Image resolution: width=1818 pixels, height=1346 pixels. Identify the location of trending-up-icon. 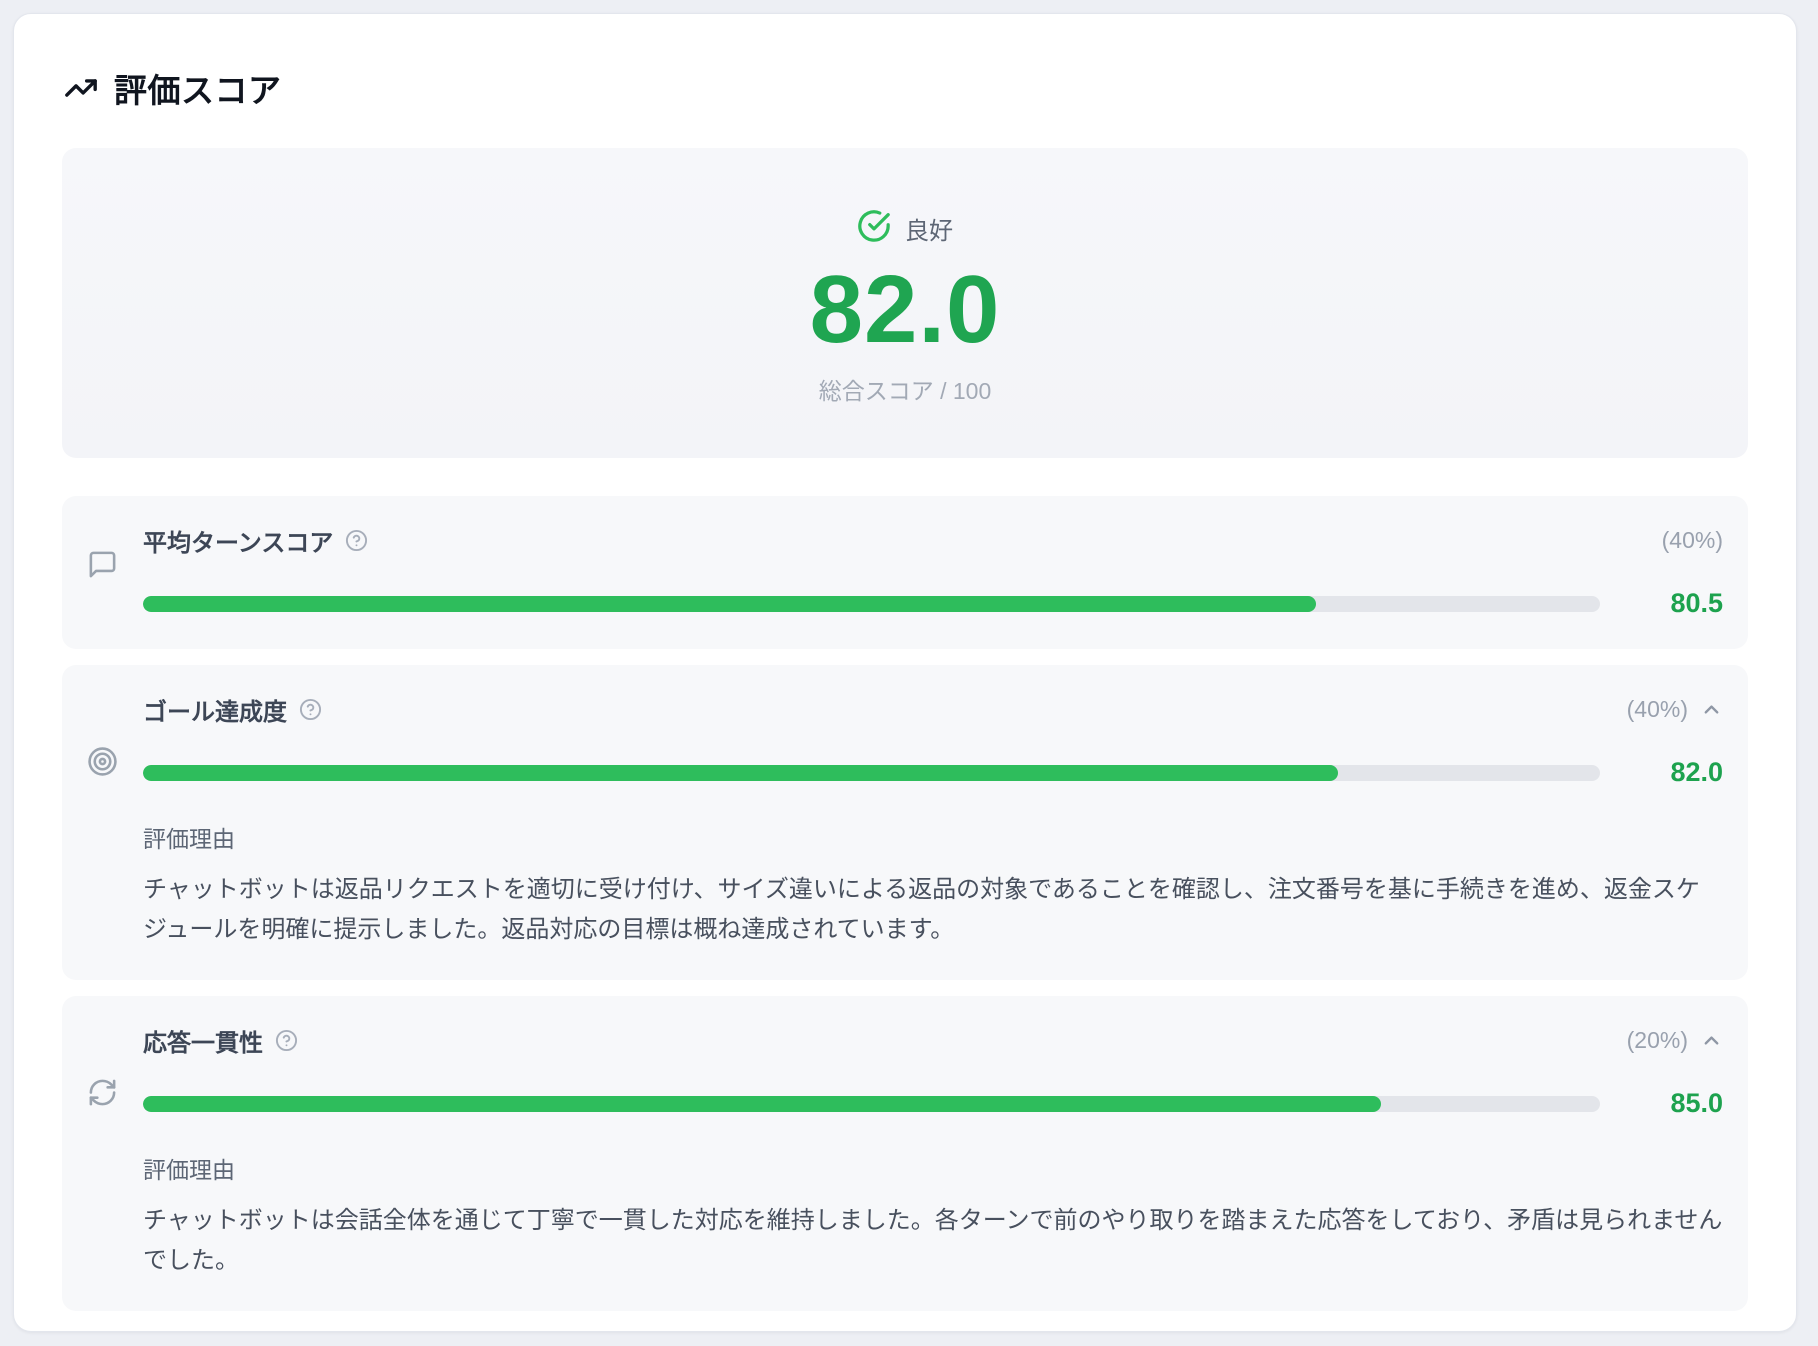
(81, 88).